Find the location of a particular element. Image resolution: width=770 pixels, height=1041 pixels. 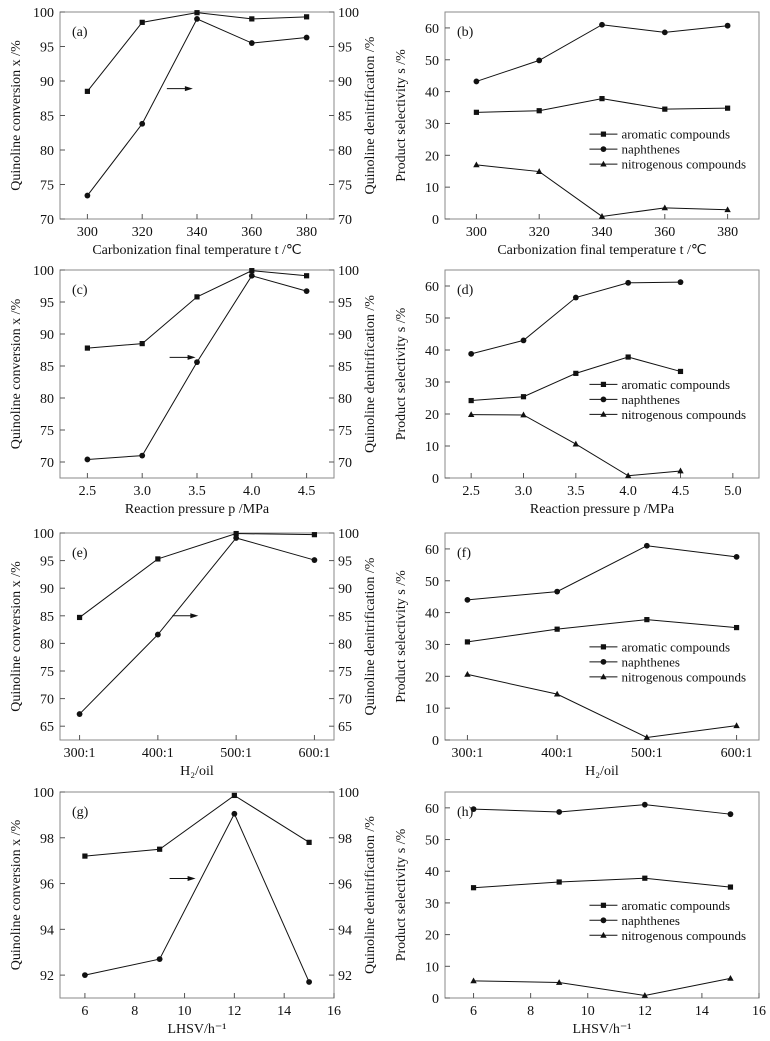

x-tick-label: 400:1 is located at coordinates (158, 753).